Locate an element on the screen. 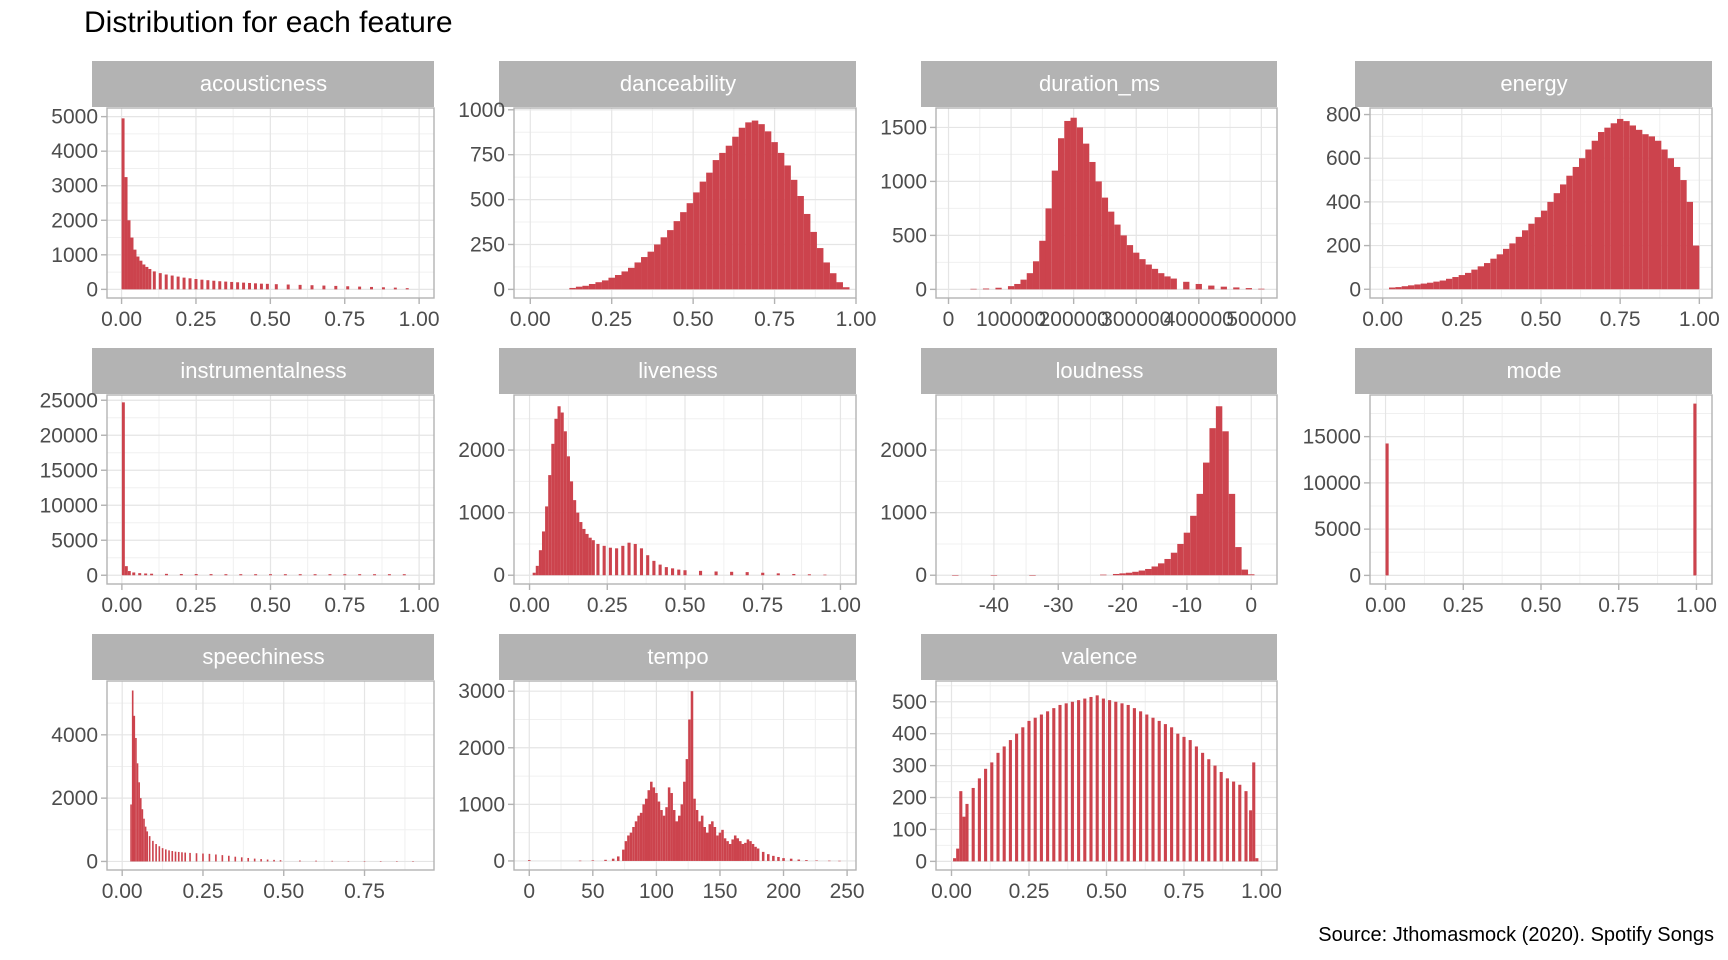 The height and width of the screenshot is (960, 1728). facet-tempo: tempo 0 50 100 150 200 250 0 1000 2000 3000 is located at coordinates (661, 768).